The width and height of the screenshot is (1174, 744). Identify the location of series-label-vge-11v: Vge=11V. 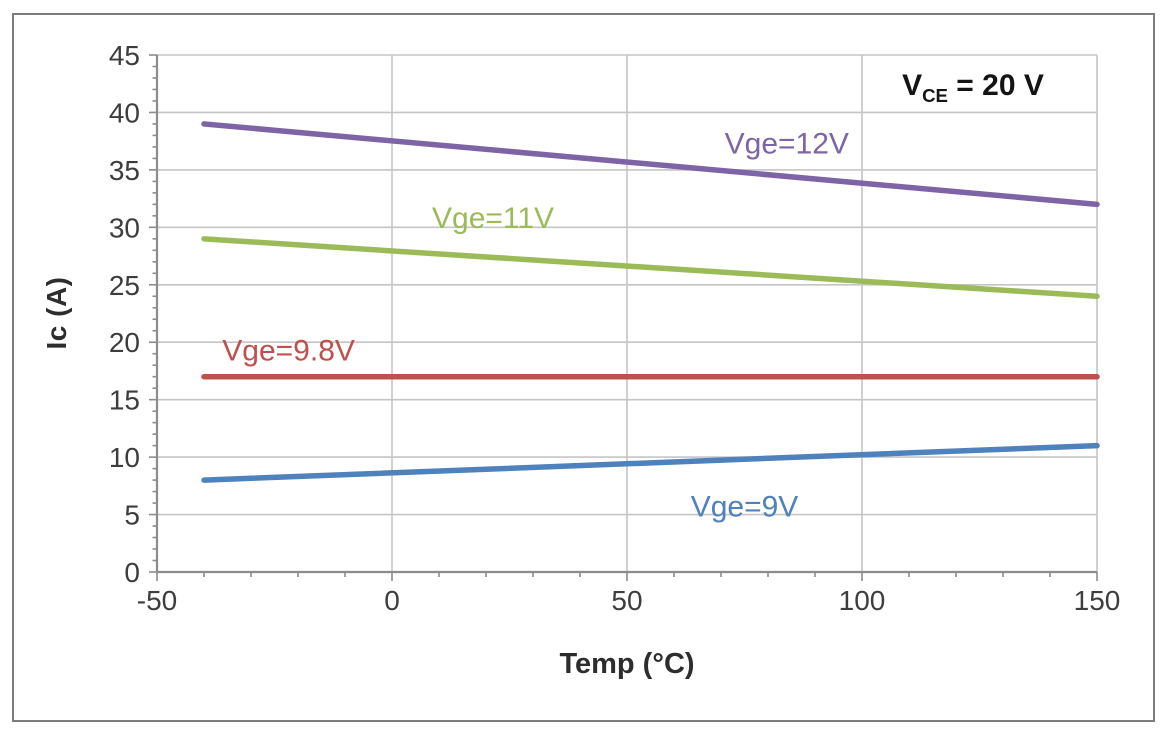
(493, 218).